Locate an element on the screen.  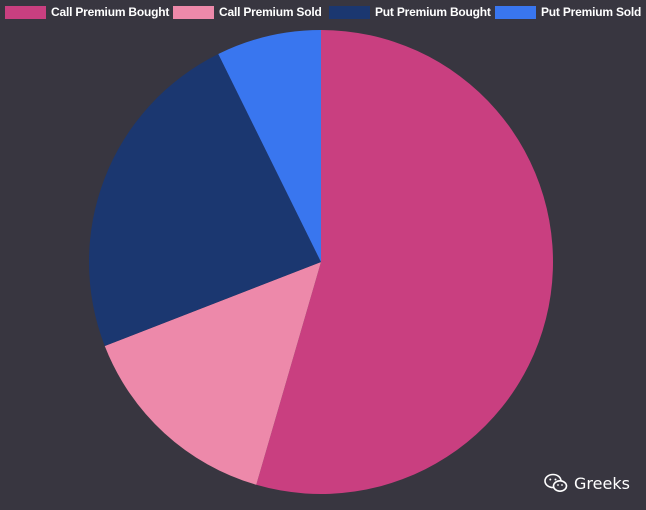
legend-item-call-premium-bought: Call Premium Bought is located at coordinates (87, 12).